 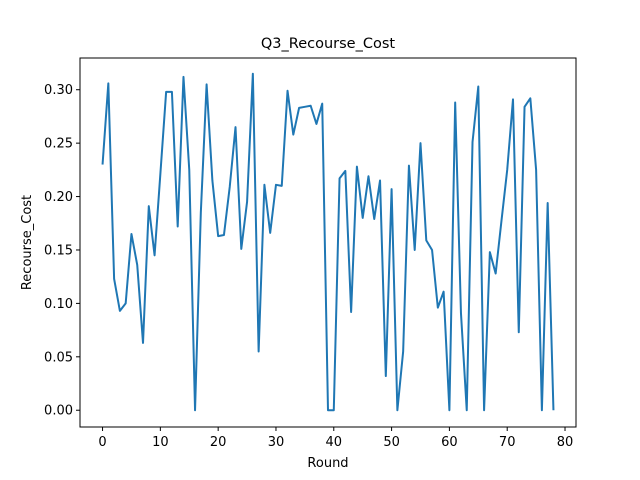 I want to click on y-tick-label: 0.30, so click(x=58, y=90).